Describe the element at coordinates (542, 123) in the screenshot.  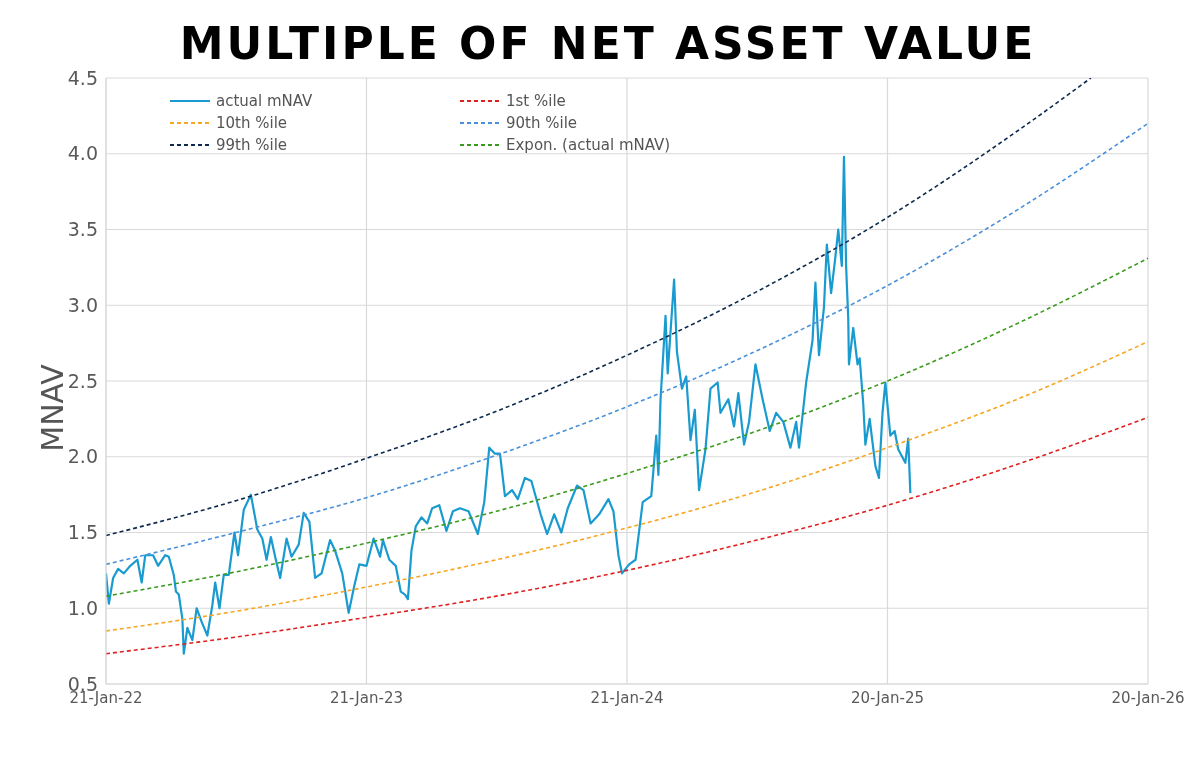
I see `legend-label: 90th %ile` at that location.